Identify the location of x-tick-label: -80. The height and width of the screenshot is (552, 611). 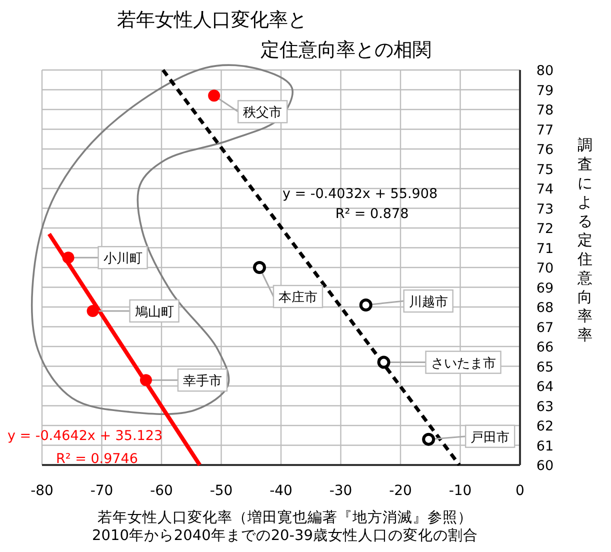
(42, 491).